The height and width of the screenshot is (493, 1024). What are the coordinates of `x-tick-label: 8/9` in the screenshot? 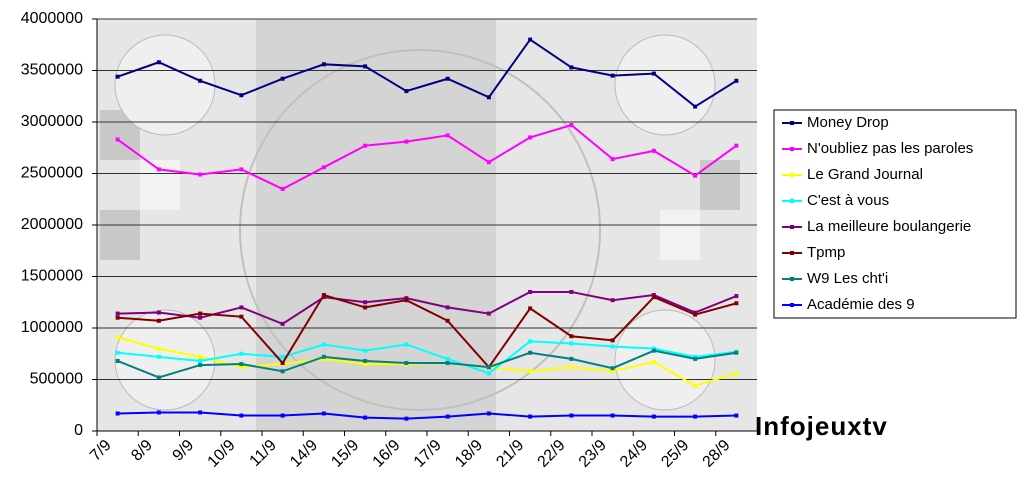 It's located at (142, 451).